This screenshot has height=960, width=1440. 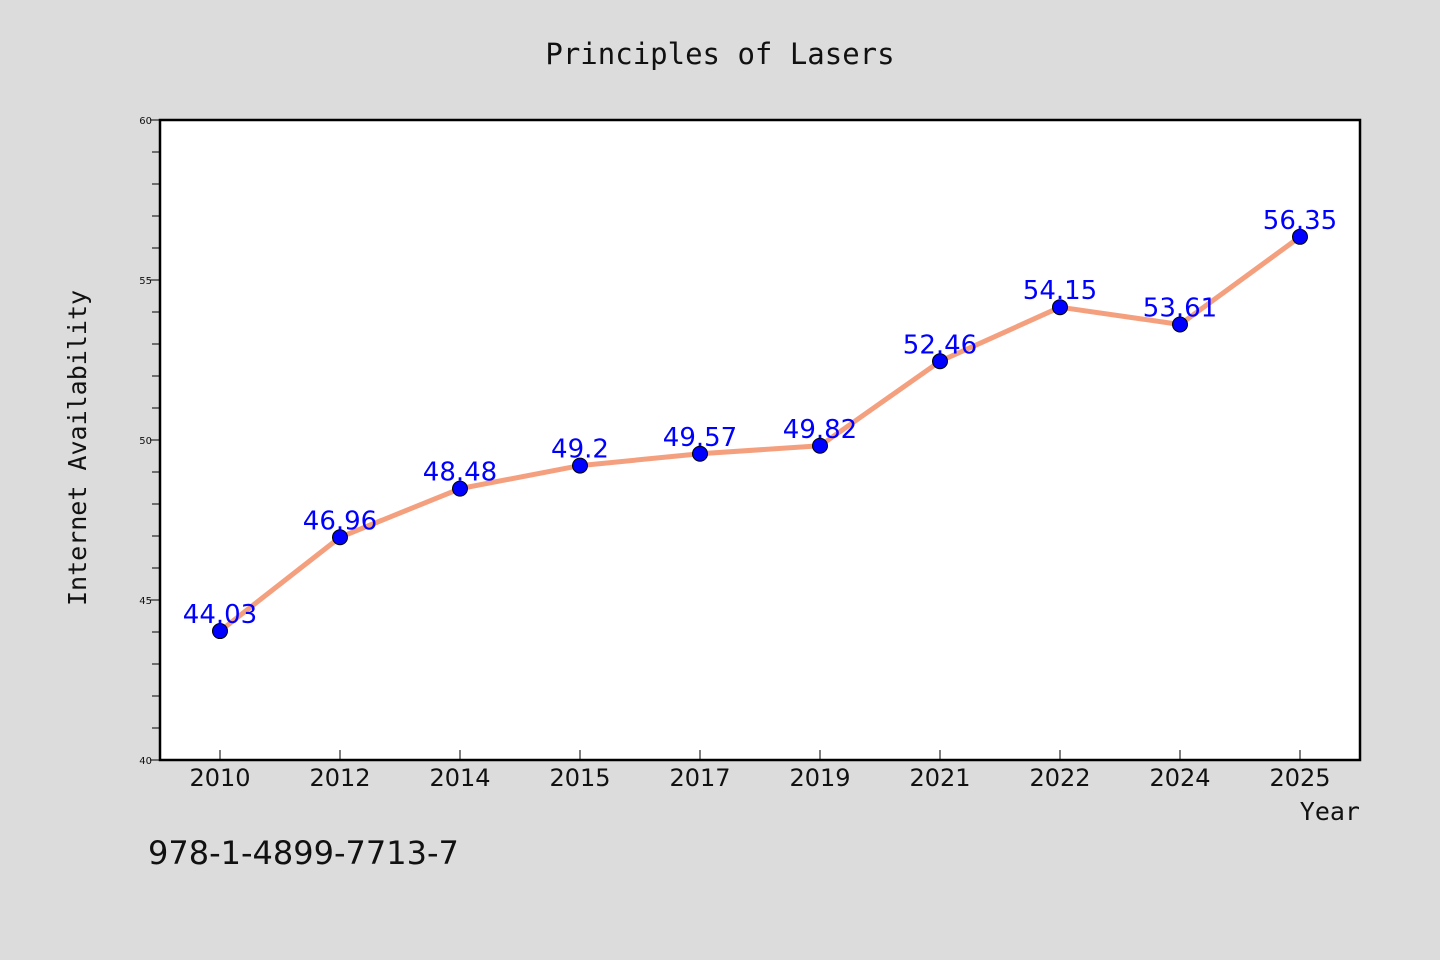 I want to click on x-axis: 2010 2012 2014 2015 2017 2019 2021 2022 2024 2025, so click(x=760, y=771).